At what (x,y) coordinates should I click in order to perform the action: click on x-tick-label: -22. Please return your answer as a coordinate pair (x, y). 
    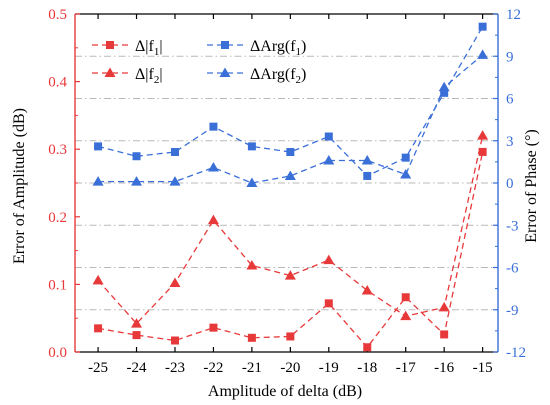
    Looking at the image, I should click on (213, 368).